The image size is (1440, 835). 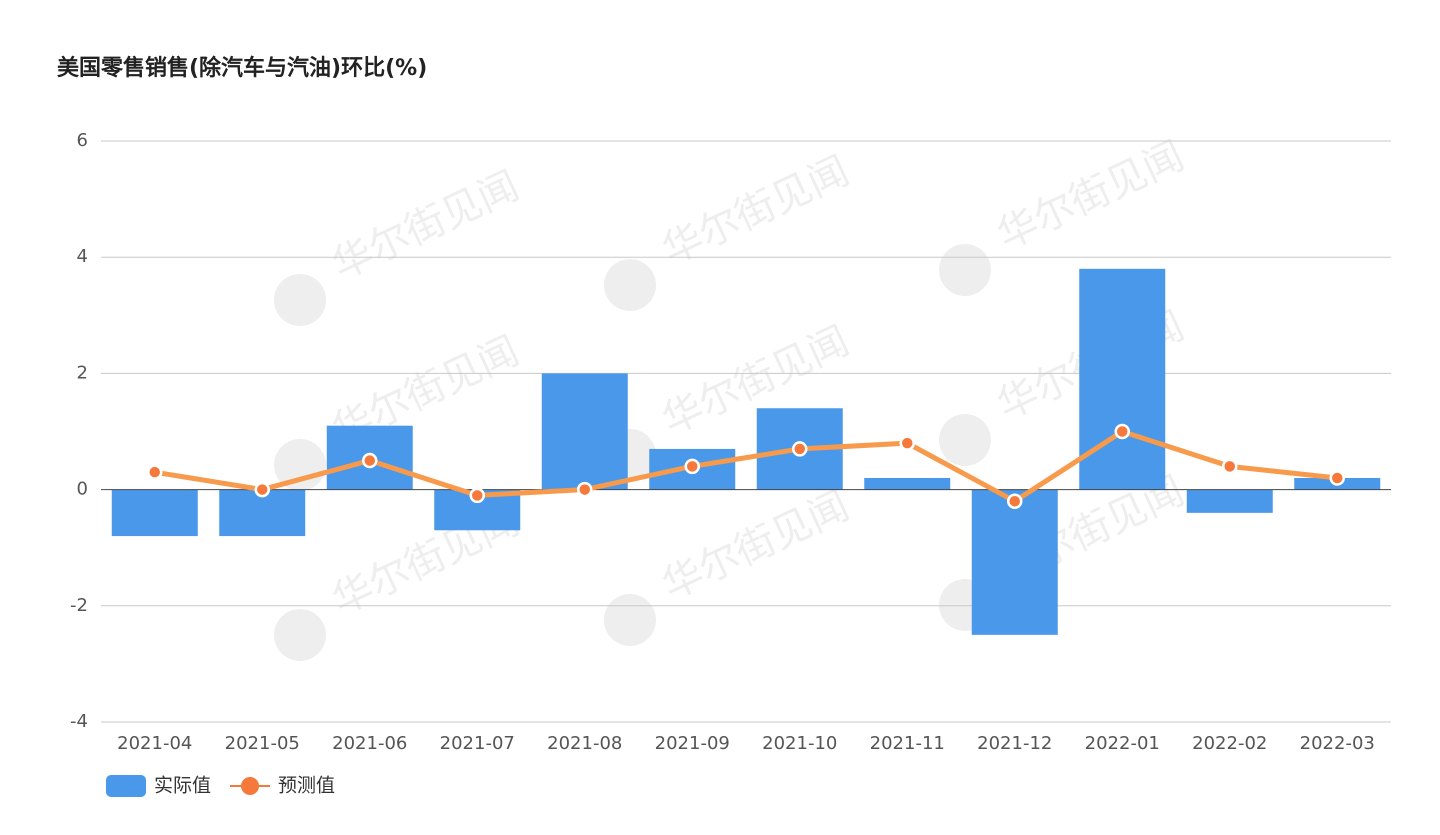 I want to click on legend-label: 实际值, so click(x=182, y=786).